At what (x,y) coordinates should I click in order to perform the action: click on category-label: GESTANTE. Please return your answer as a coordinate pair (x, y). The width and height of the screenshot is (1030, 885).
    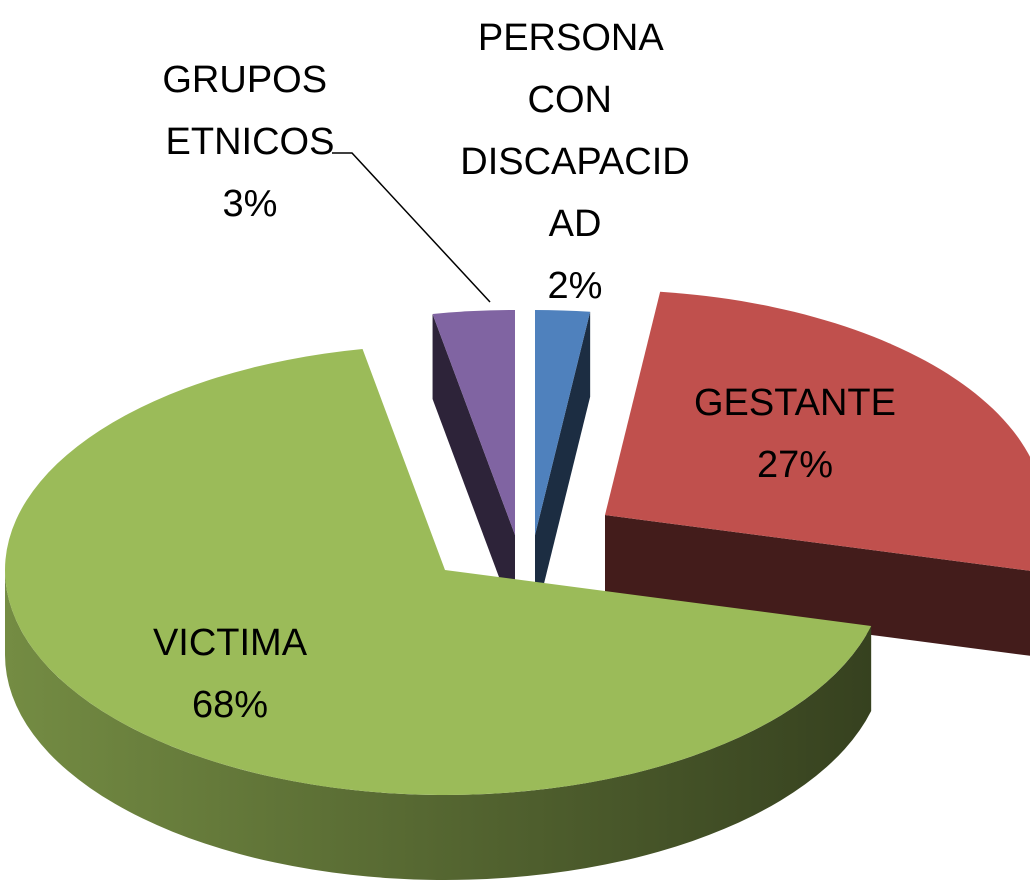
    Looking at the image, I should click on (795, 403).